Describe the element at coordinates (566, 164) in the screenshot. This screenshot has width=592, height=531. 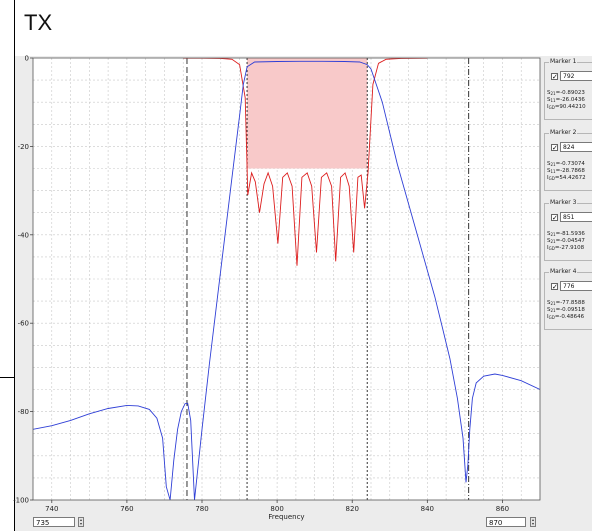
I see `marker-2-s21: S21=-0.73074` at that location.